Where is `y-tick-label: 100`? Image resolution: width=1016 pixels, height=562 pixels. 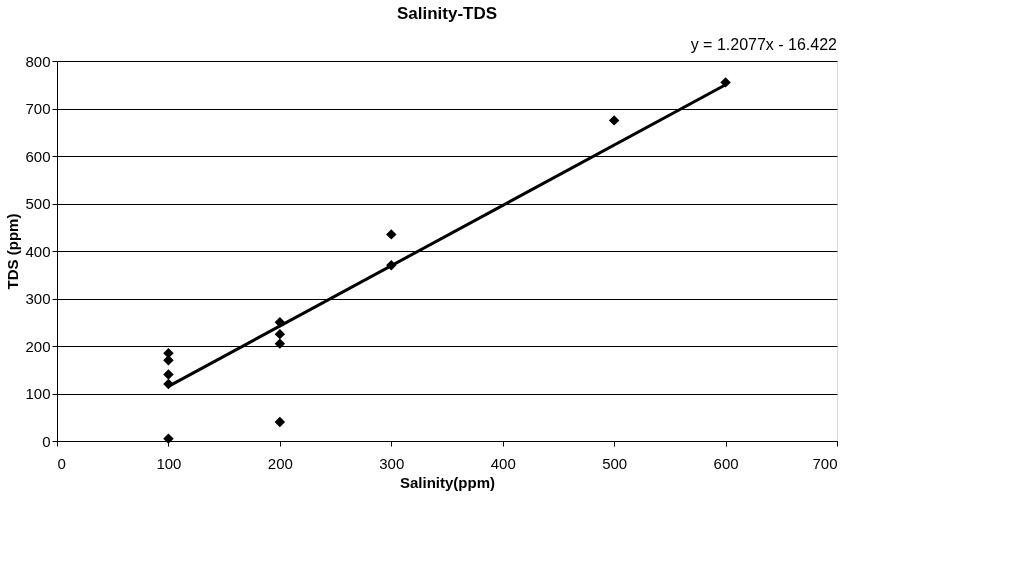
y-tick-label: 100 is located at coordinates (38, 393).